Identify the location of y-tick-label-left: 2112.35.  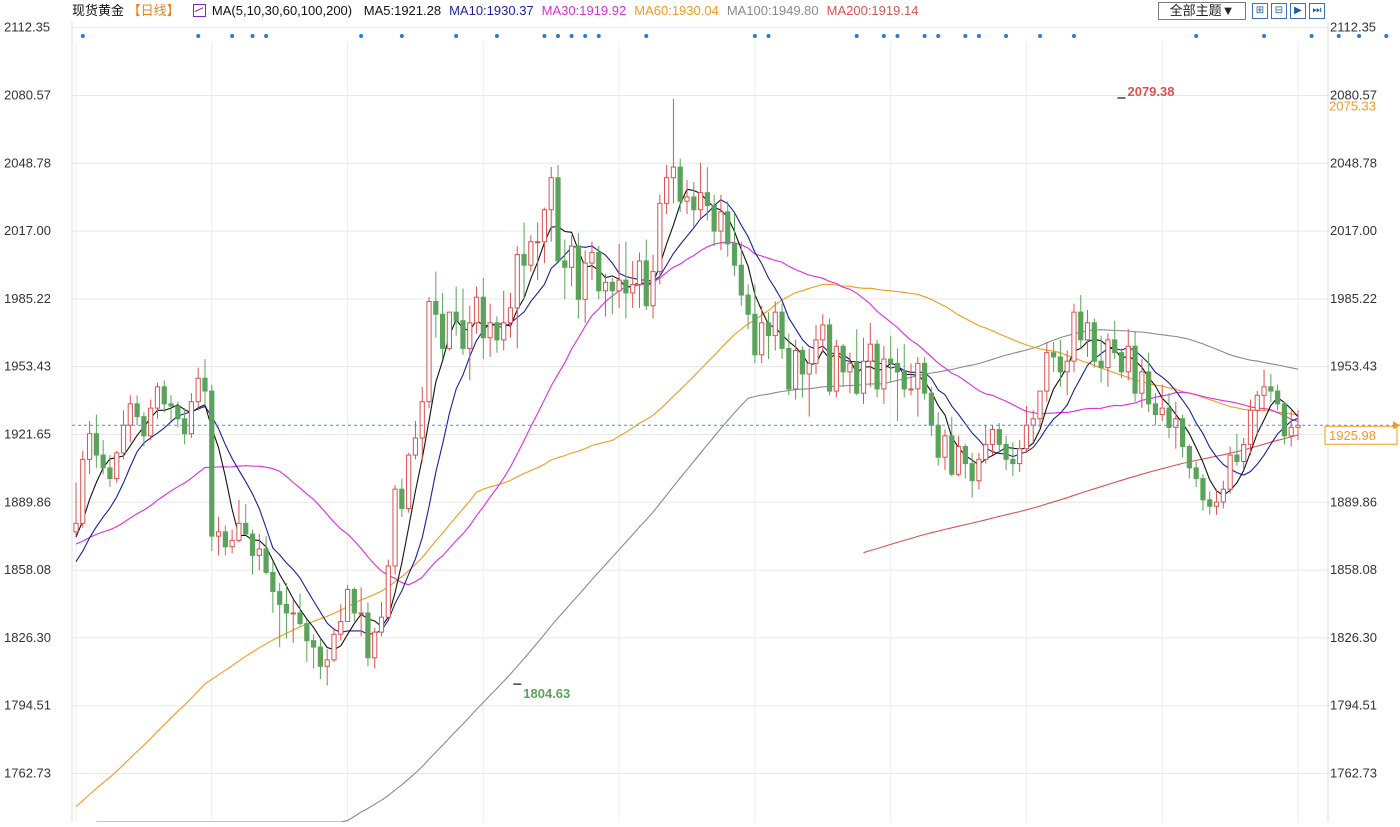
(27, 27).